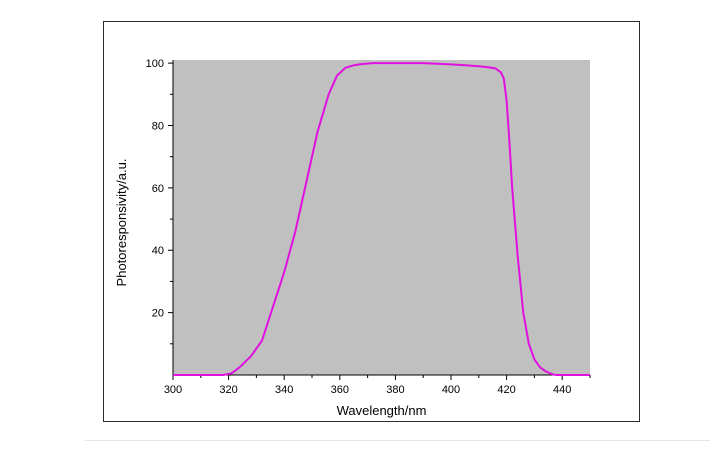 The image size is (726, 450). I want to click on y-tick-label: 60, so click(158, 189).